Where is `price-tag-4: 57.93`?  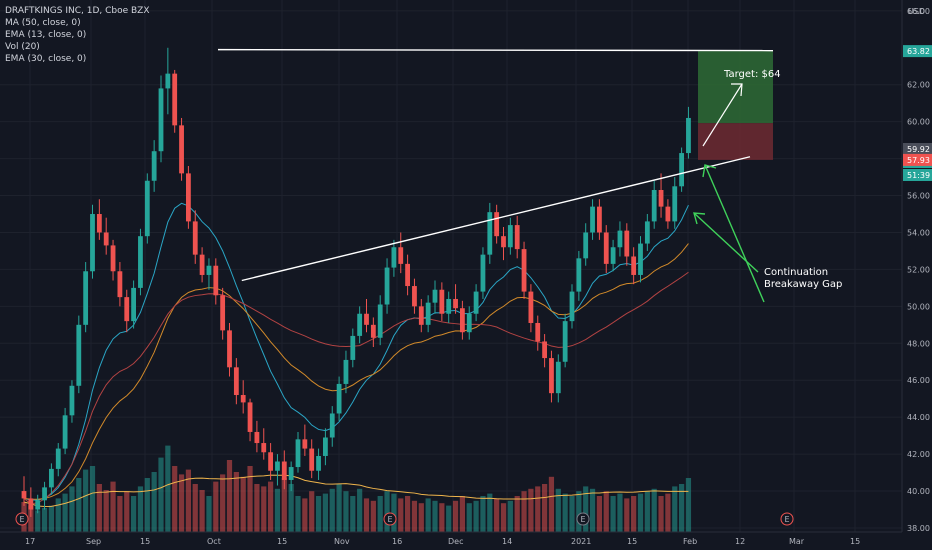 price-tag-4: 57.93 is located at coordinates (918, 160).